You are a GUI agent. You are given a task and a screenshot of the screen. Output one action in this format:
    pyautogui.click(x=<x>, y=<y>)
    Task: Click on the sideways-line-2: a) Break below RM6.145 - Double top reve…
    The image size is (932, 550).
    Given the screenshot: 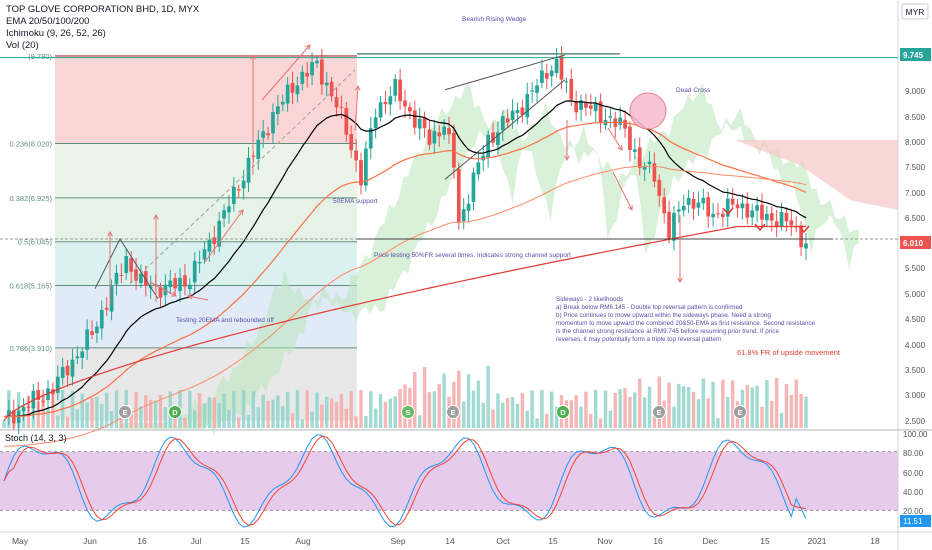 What is the action you would take?
    pyautogui.click(x=649, y=307)
    